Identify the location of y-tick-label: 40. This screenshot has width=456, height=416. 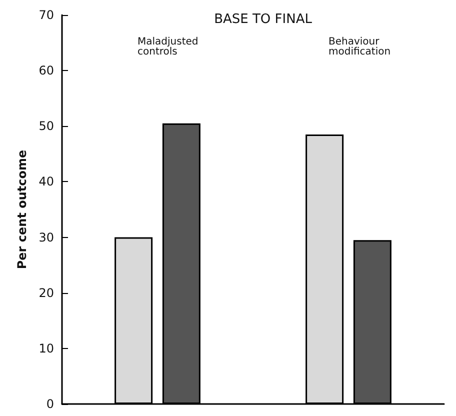
(46, 181).